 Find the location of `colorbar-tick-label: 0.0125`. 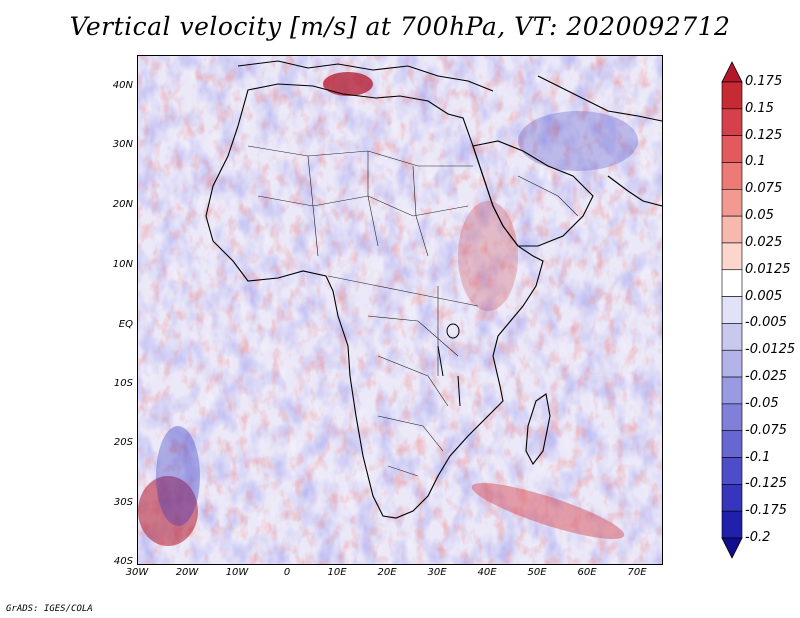

colorbar-tick-label: 0.0125 is located at coordinates (768, 269).